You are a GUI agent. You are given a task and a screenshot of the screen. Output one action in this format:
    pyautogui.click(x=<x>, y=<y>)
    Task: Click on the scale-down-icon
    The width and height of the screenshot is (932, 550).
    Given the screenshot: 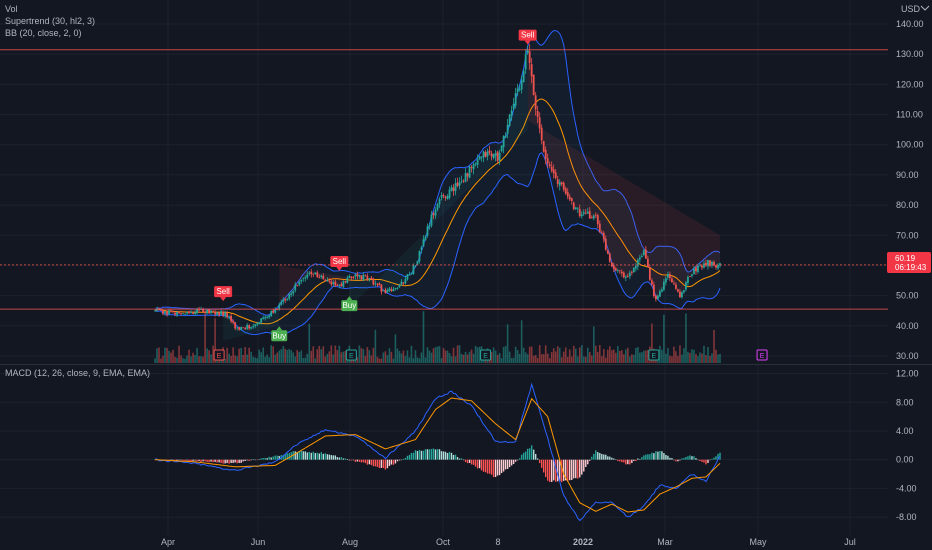 What is the action you would take?
    pyautogui.click(x=925, y=8)
    